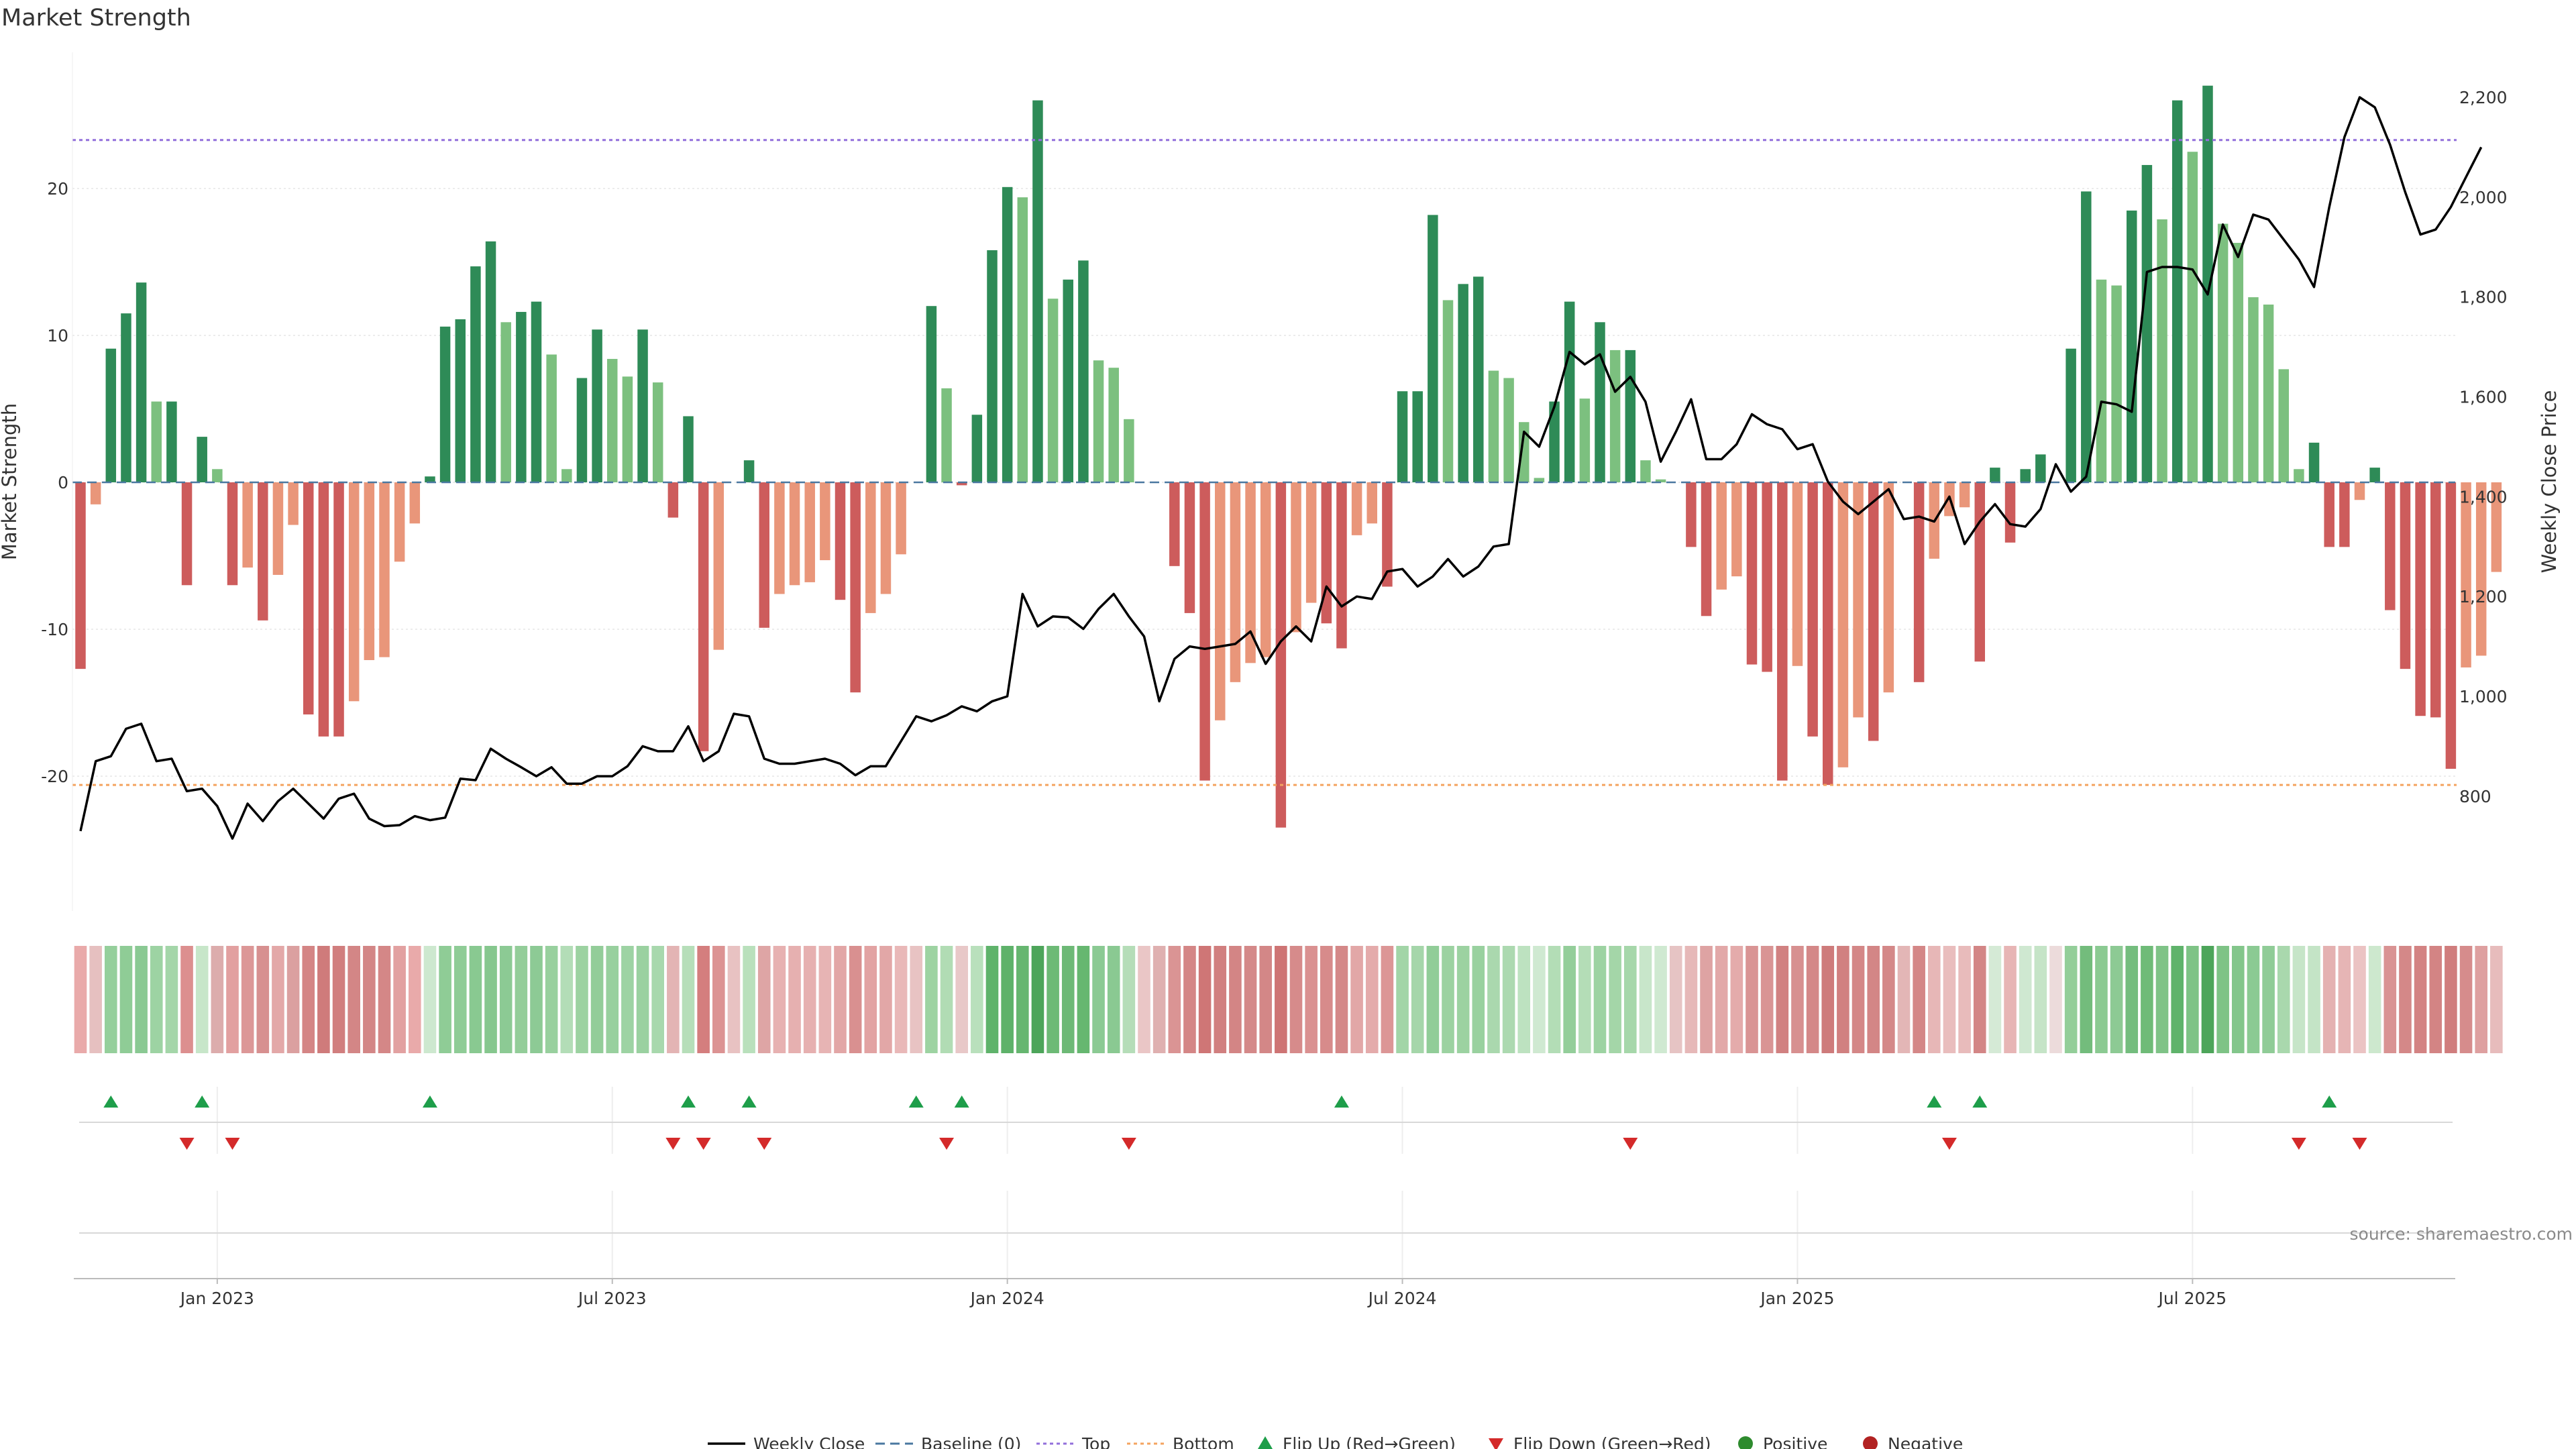 This screenshot has height=1449, width=2576. Describe the element at coordinates (54, 776) in the screenshot. I see `left-tick-label: -20` at that location.